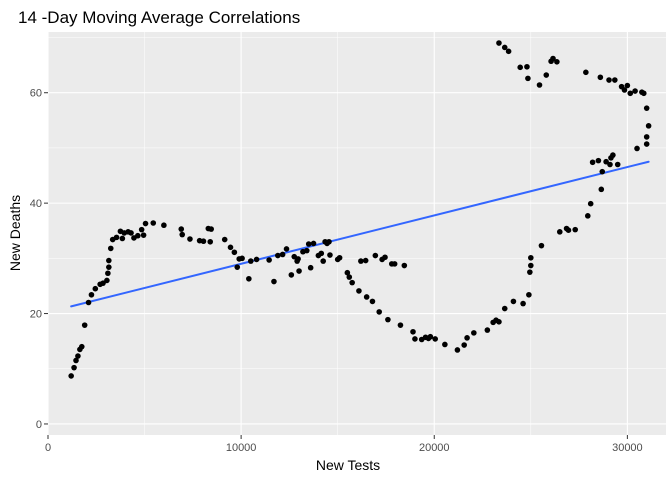 The width and height of the screenshot is (672, 480). What do you see at coordinates (36, 204) in the screenshot?
I see `y-tick-label: 40` at bounding box center [36, 204].